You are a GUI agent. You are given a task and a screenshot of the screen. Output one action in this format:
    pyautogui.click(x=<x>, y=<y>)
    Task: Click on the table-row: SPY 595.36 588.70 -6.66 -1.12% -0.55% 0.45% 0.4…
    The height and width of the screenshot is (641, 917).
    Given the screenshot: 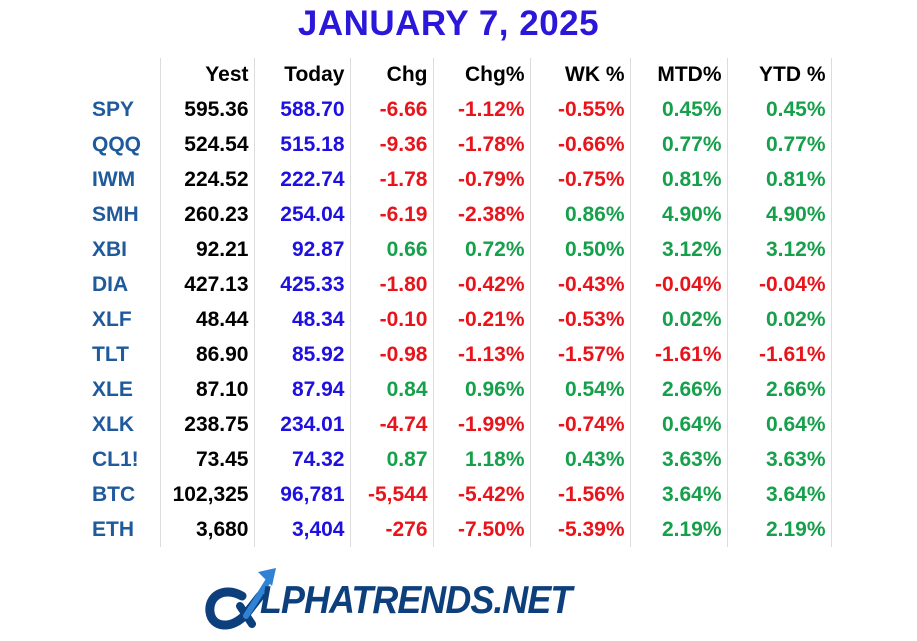 What is the action you would take?
    pyautogui.click(x=459, y=109)
    